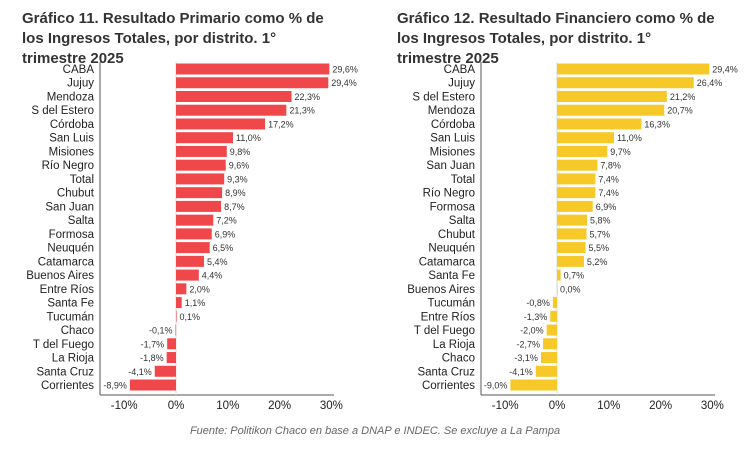  Describe the element at coordinates (448, 386) in the screenshot. I see `category-label: Corrientes` at that location.